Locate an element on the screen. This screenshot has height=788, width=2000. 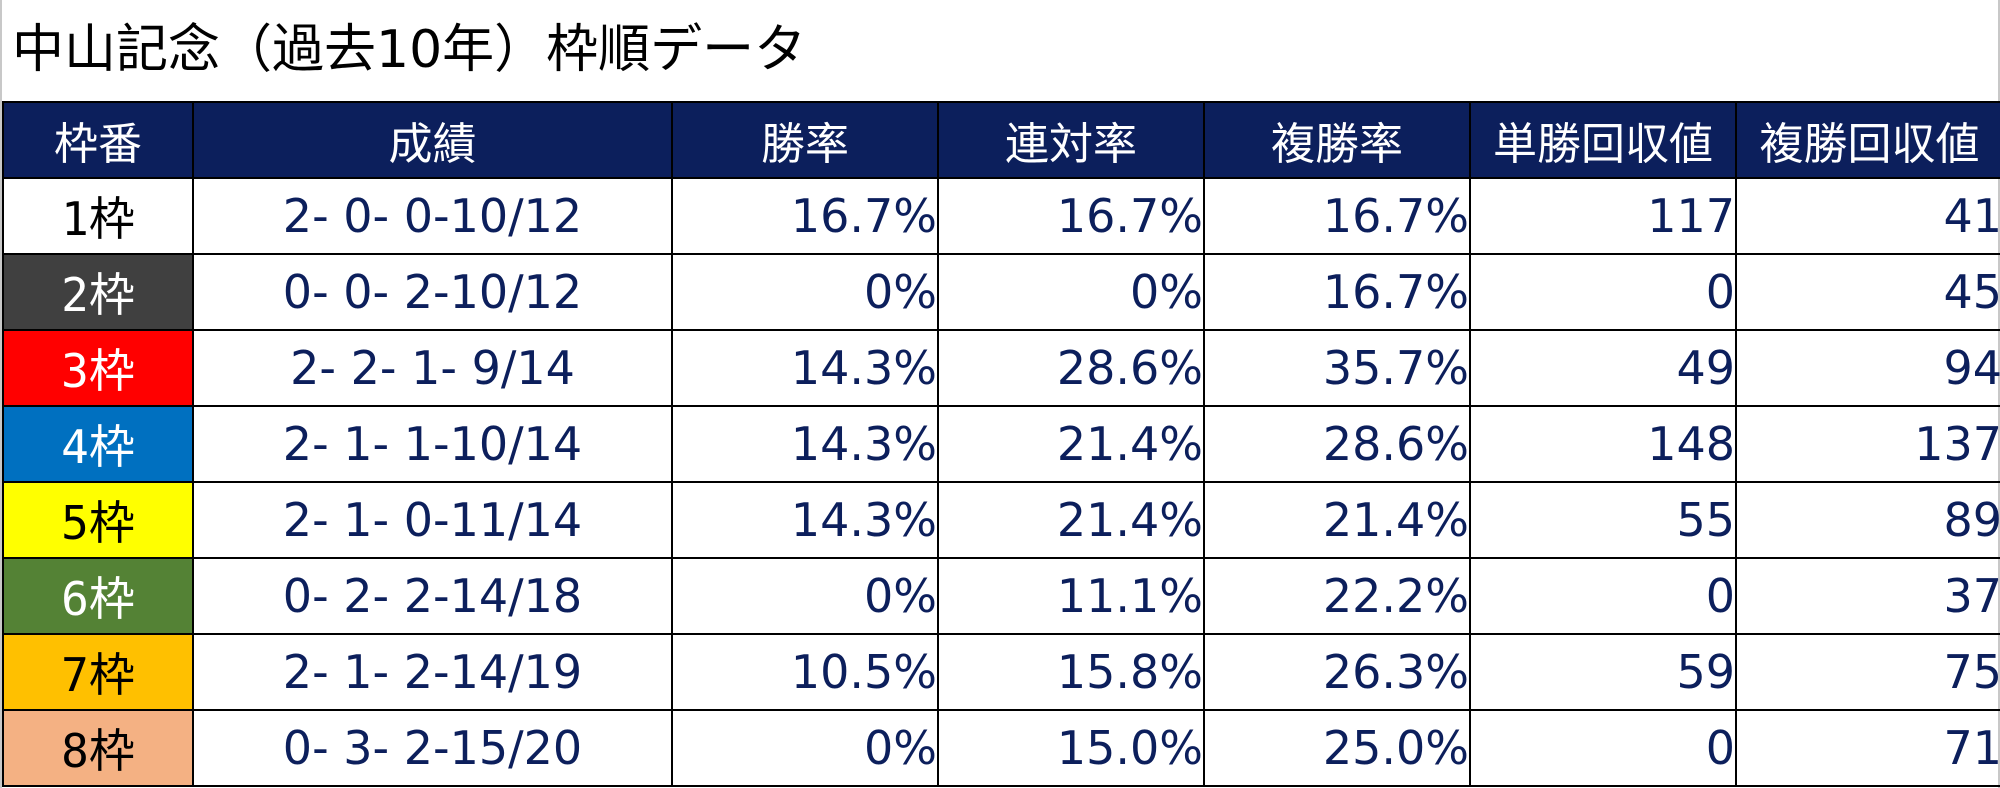
place2-rate-cell: 28.6% is located at coordinates (1071, 368).